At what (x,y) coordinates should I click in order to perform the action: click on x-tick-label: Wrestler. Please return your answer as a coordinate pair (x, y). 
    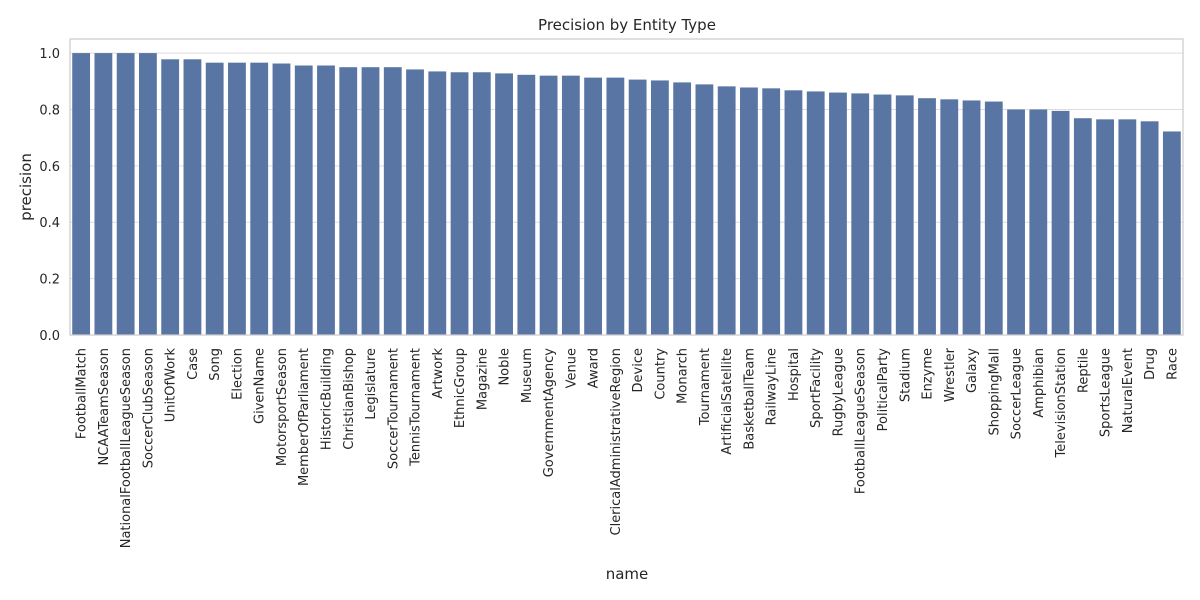
    Looking at the image, I should click on (950, 374).